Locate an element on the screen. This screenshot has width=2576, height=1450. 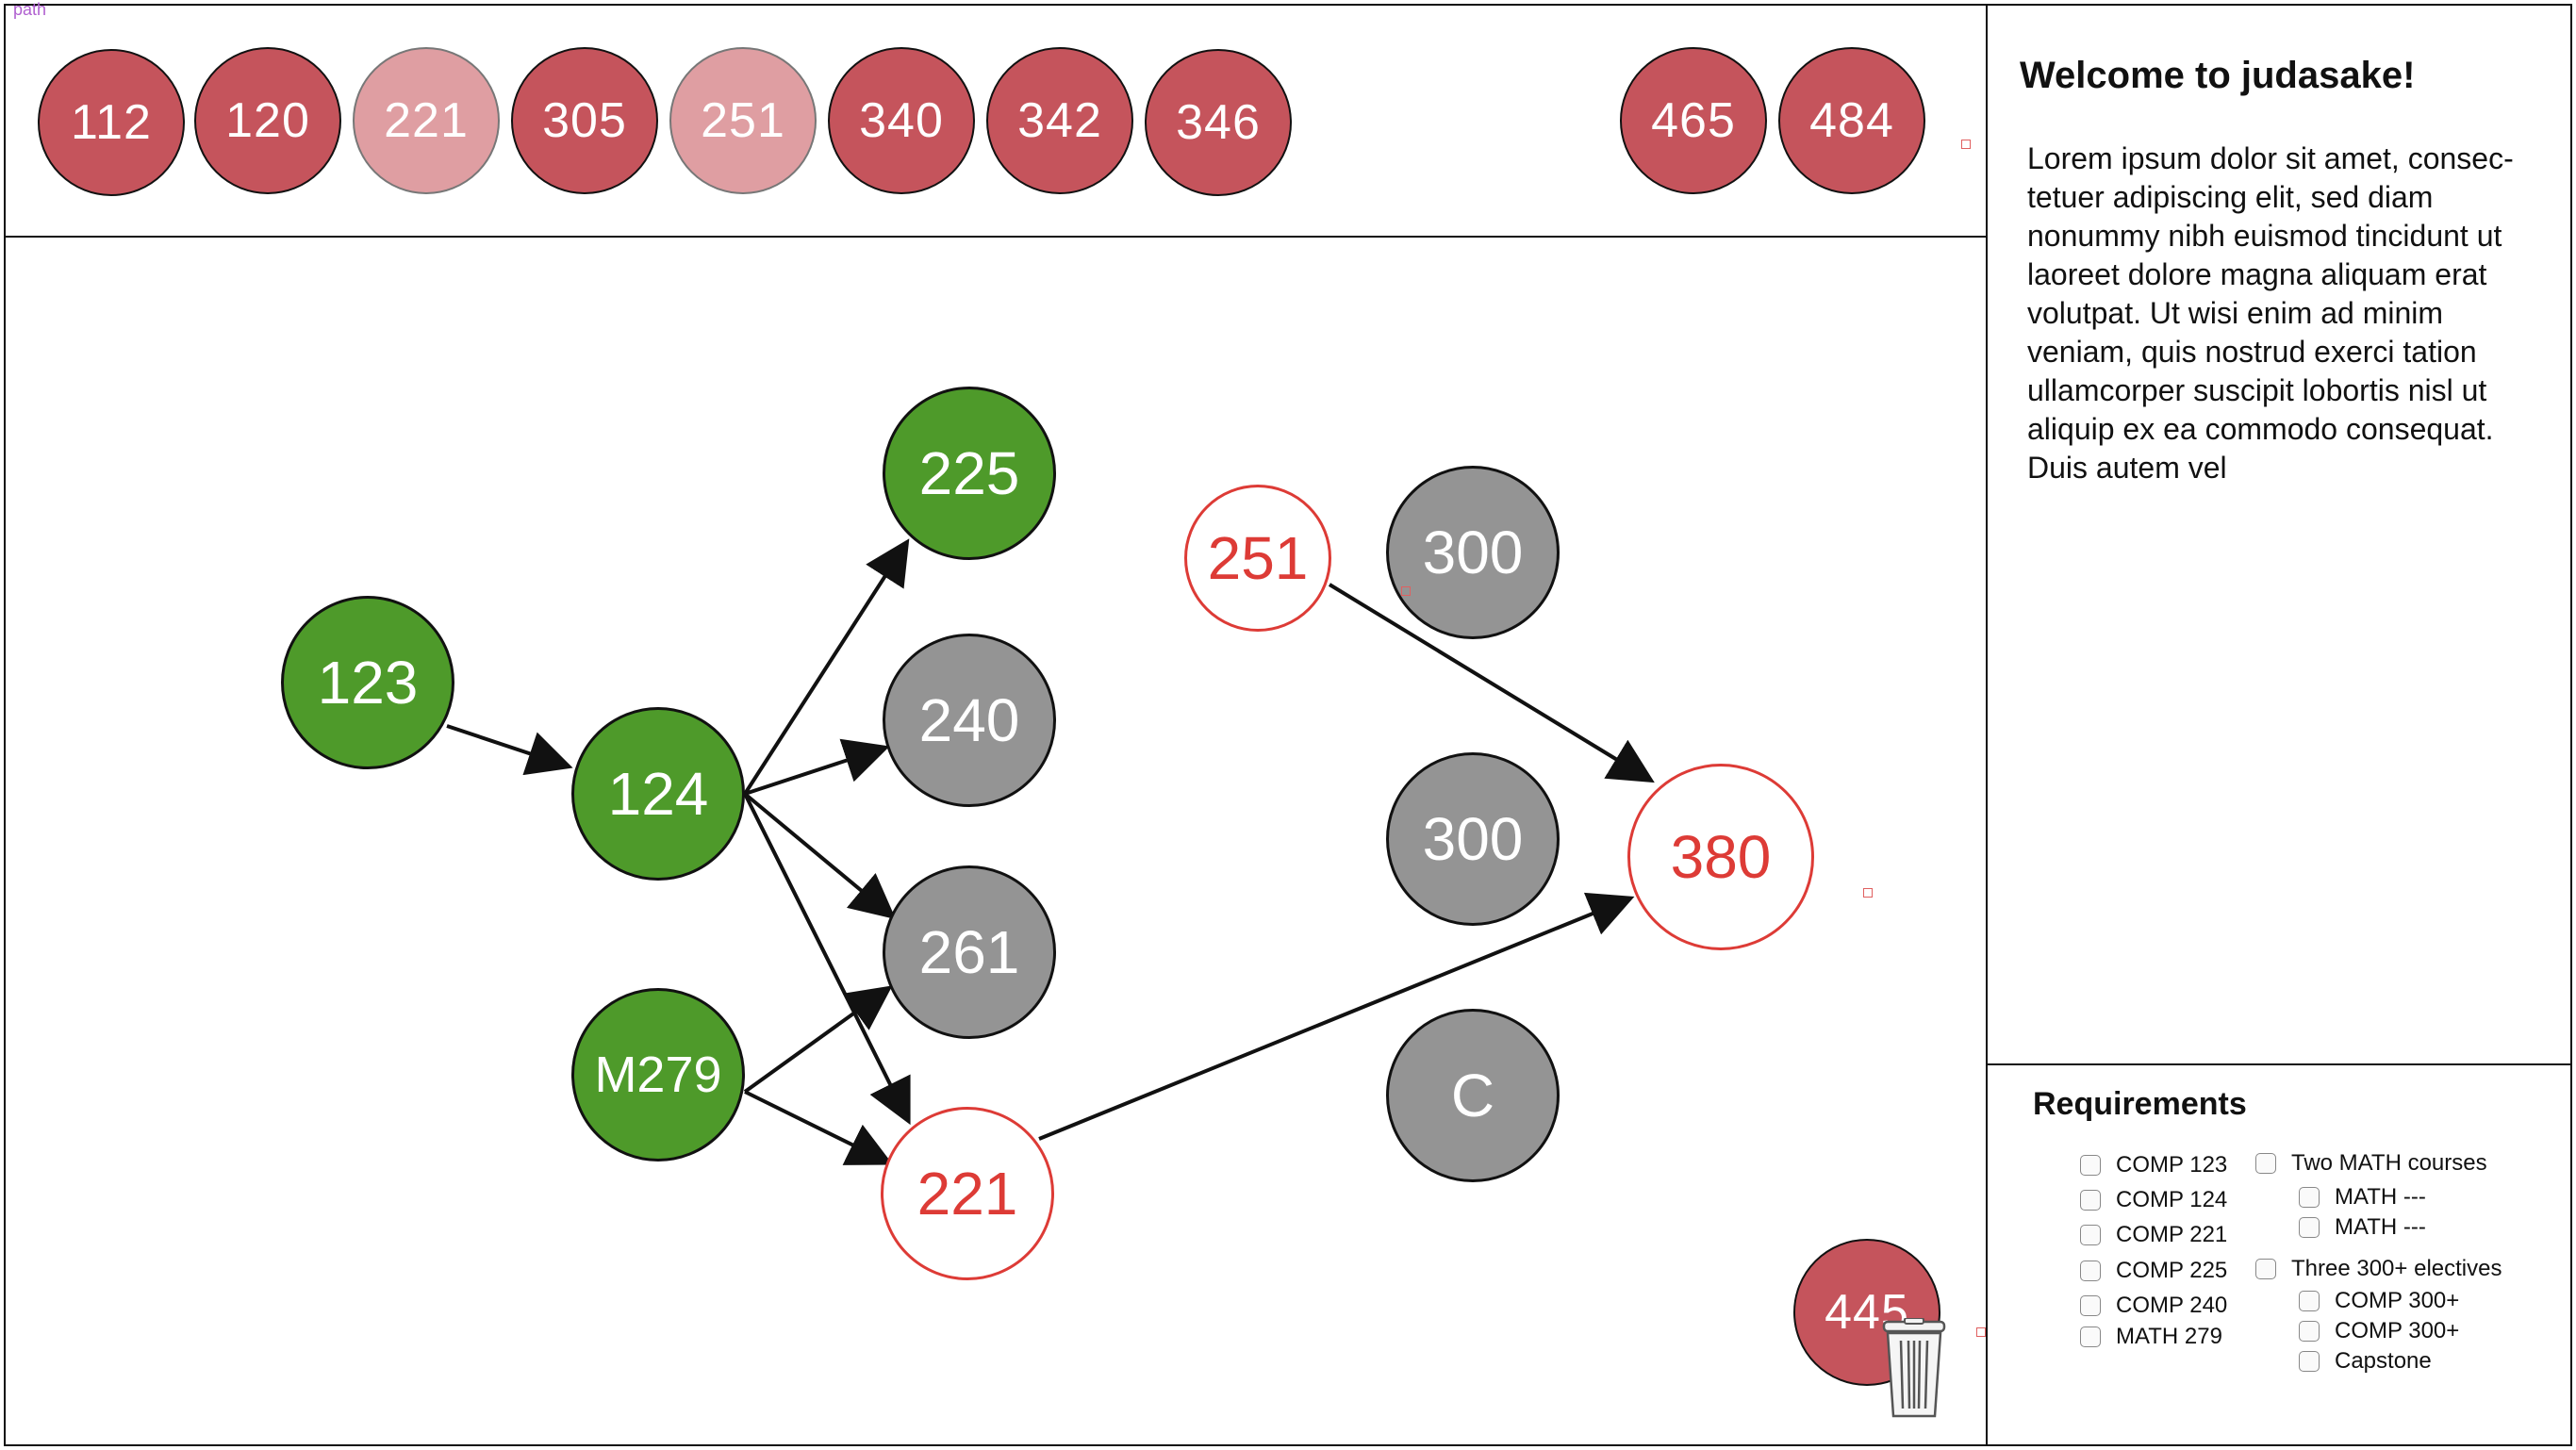
req-comp-300-a: COMP 300+ is located at coordinates (2379, 1301).